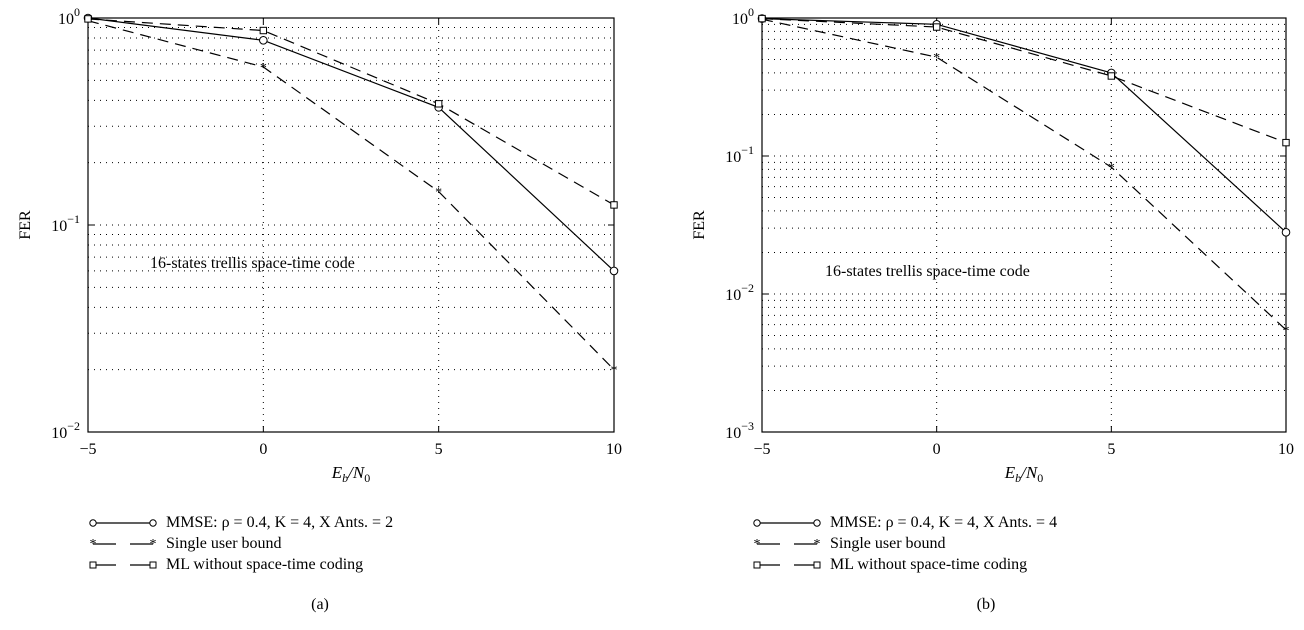 The width and height of the screenshot is (1304, 630). I want to click on y-tick-label: 10⁻³, so click(739, 430).